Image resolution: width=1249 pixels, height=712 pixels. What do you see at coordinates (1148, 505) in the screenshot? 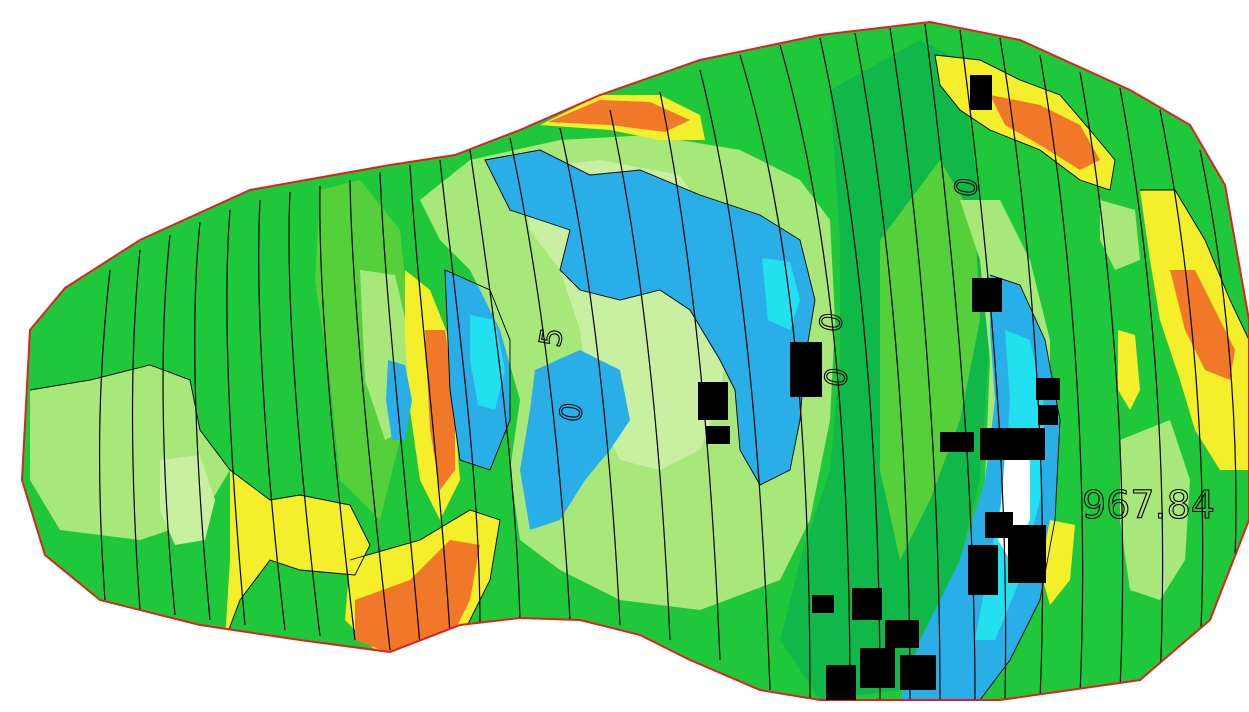
I see `elevation-label: 967.84` at bounding box center [1148, 505].